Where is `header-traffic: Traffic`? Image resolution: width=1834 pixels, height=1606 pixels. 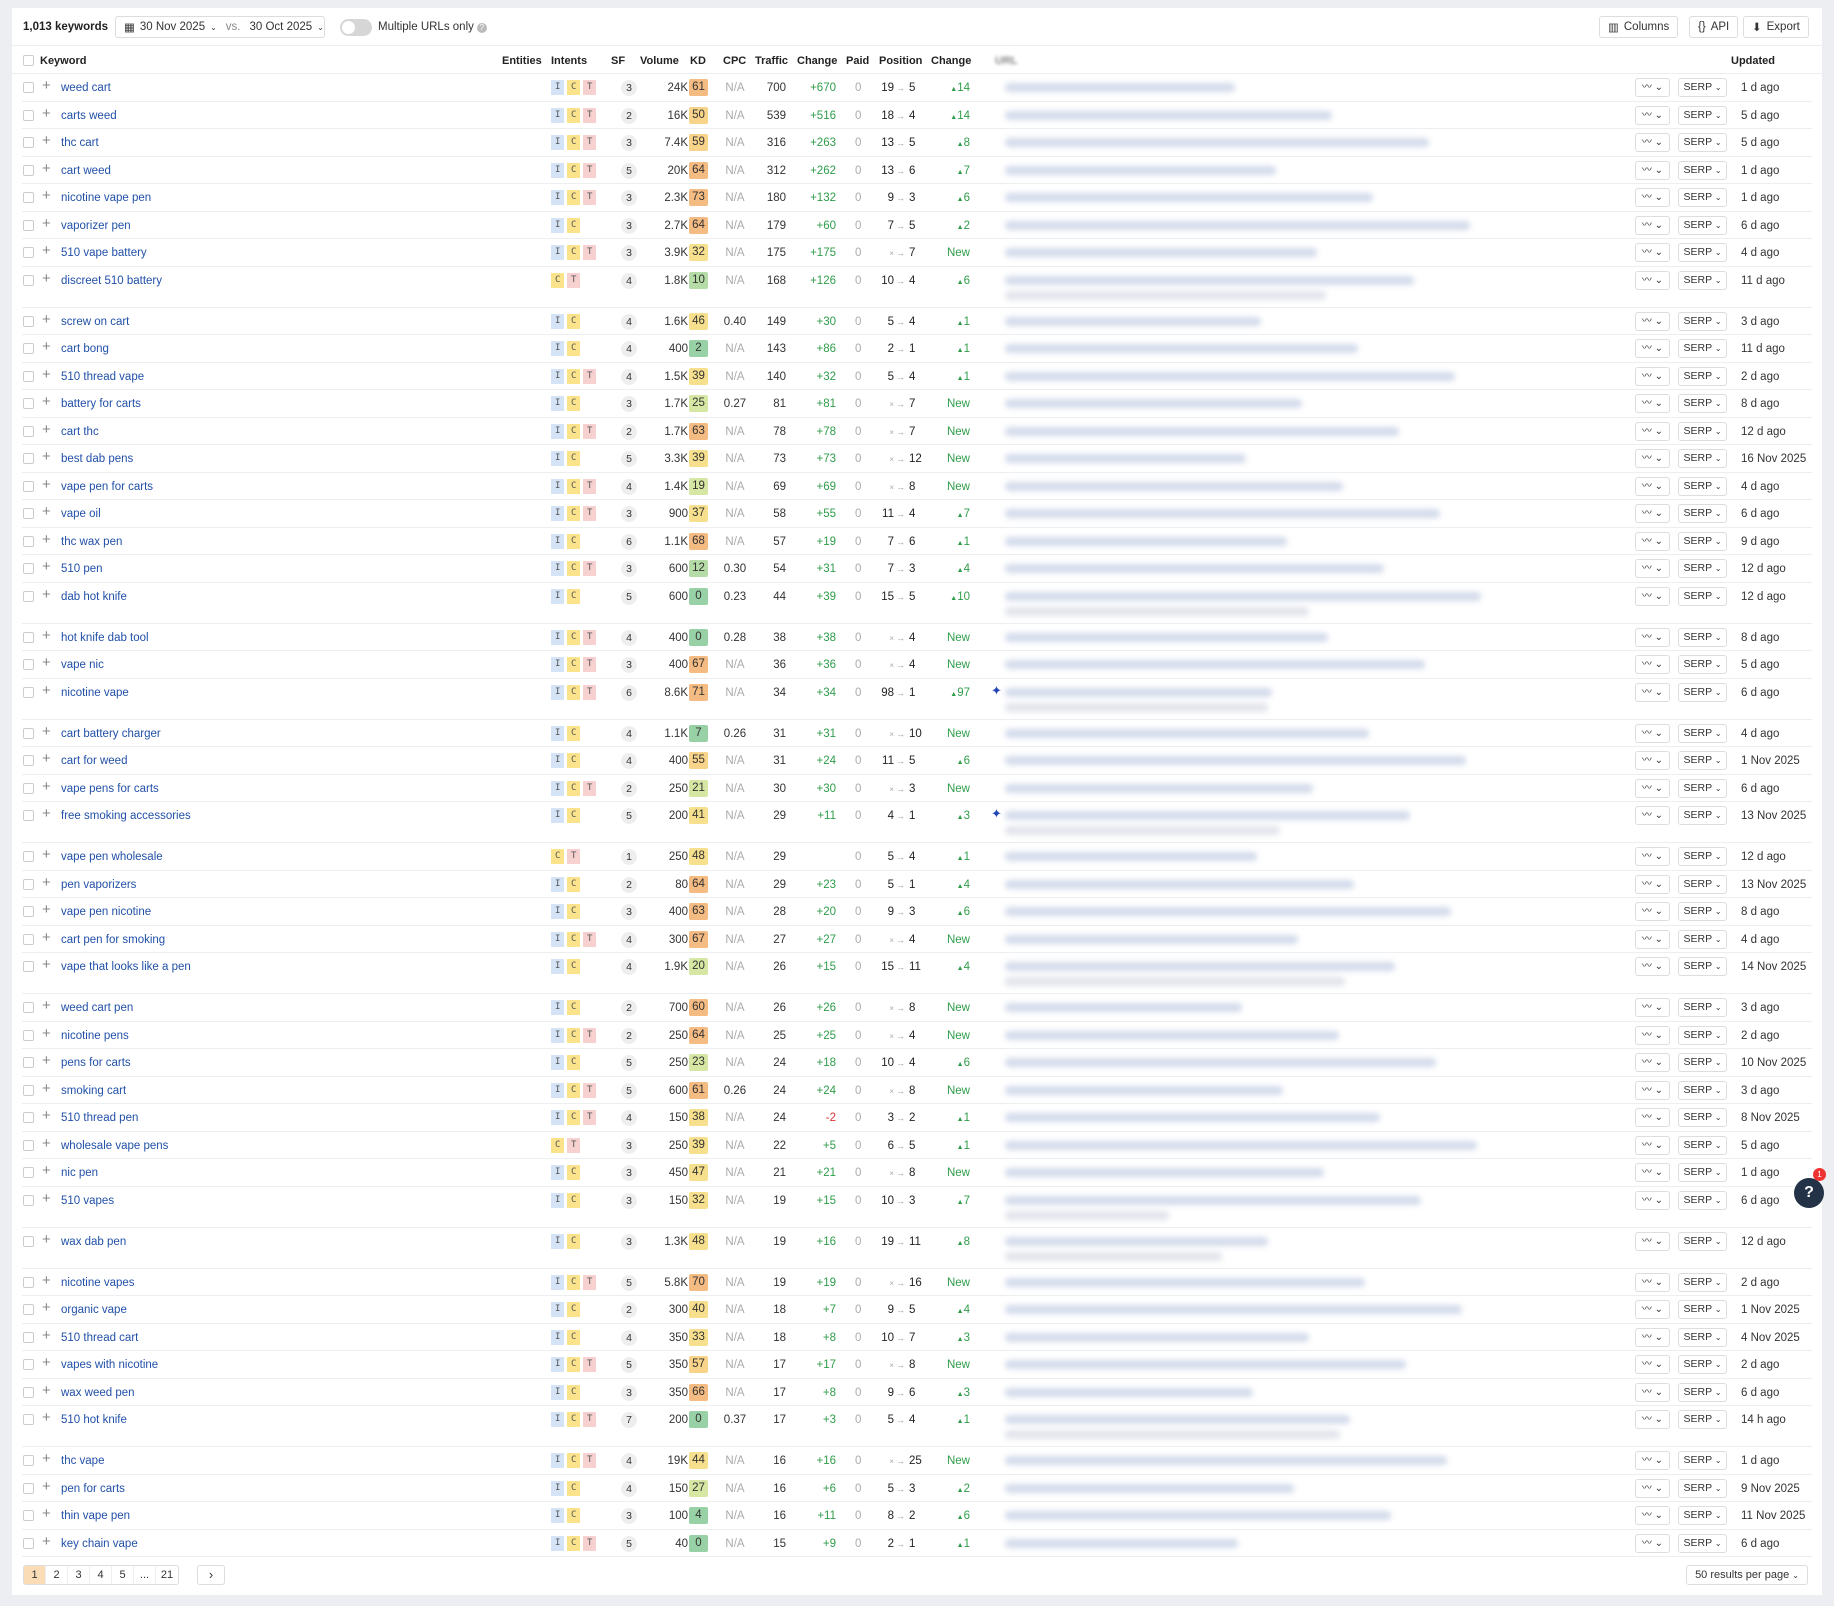 header-traffic: Traffic is located at coordinates (772, 61).